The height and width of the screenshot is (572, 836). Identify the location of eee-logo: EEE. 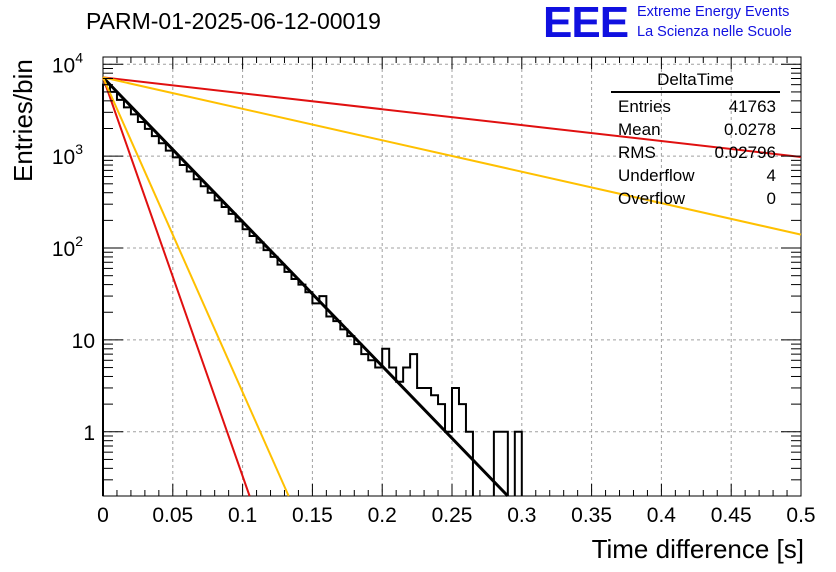
(586, 23).